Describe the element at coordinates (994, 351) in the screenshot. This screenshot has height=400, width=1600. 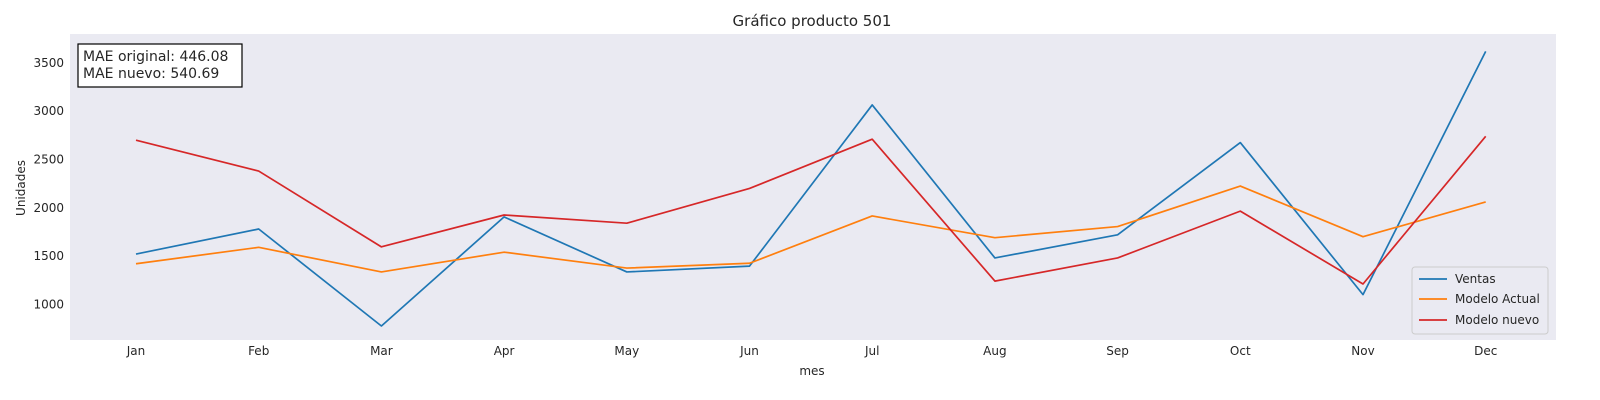
I see `x-tick-label-aug: Aug` at that location.